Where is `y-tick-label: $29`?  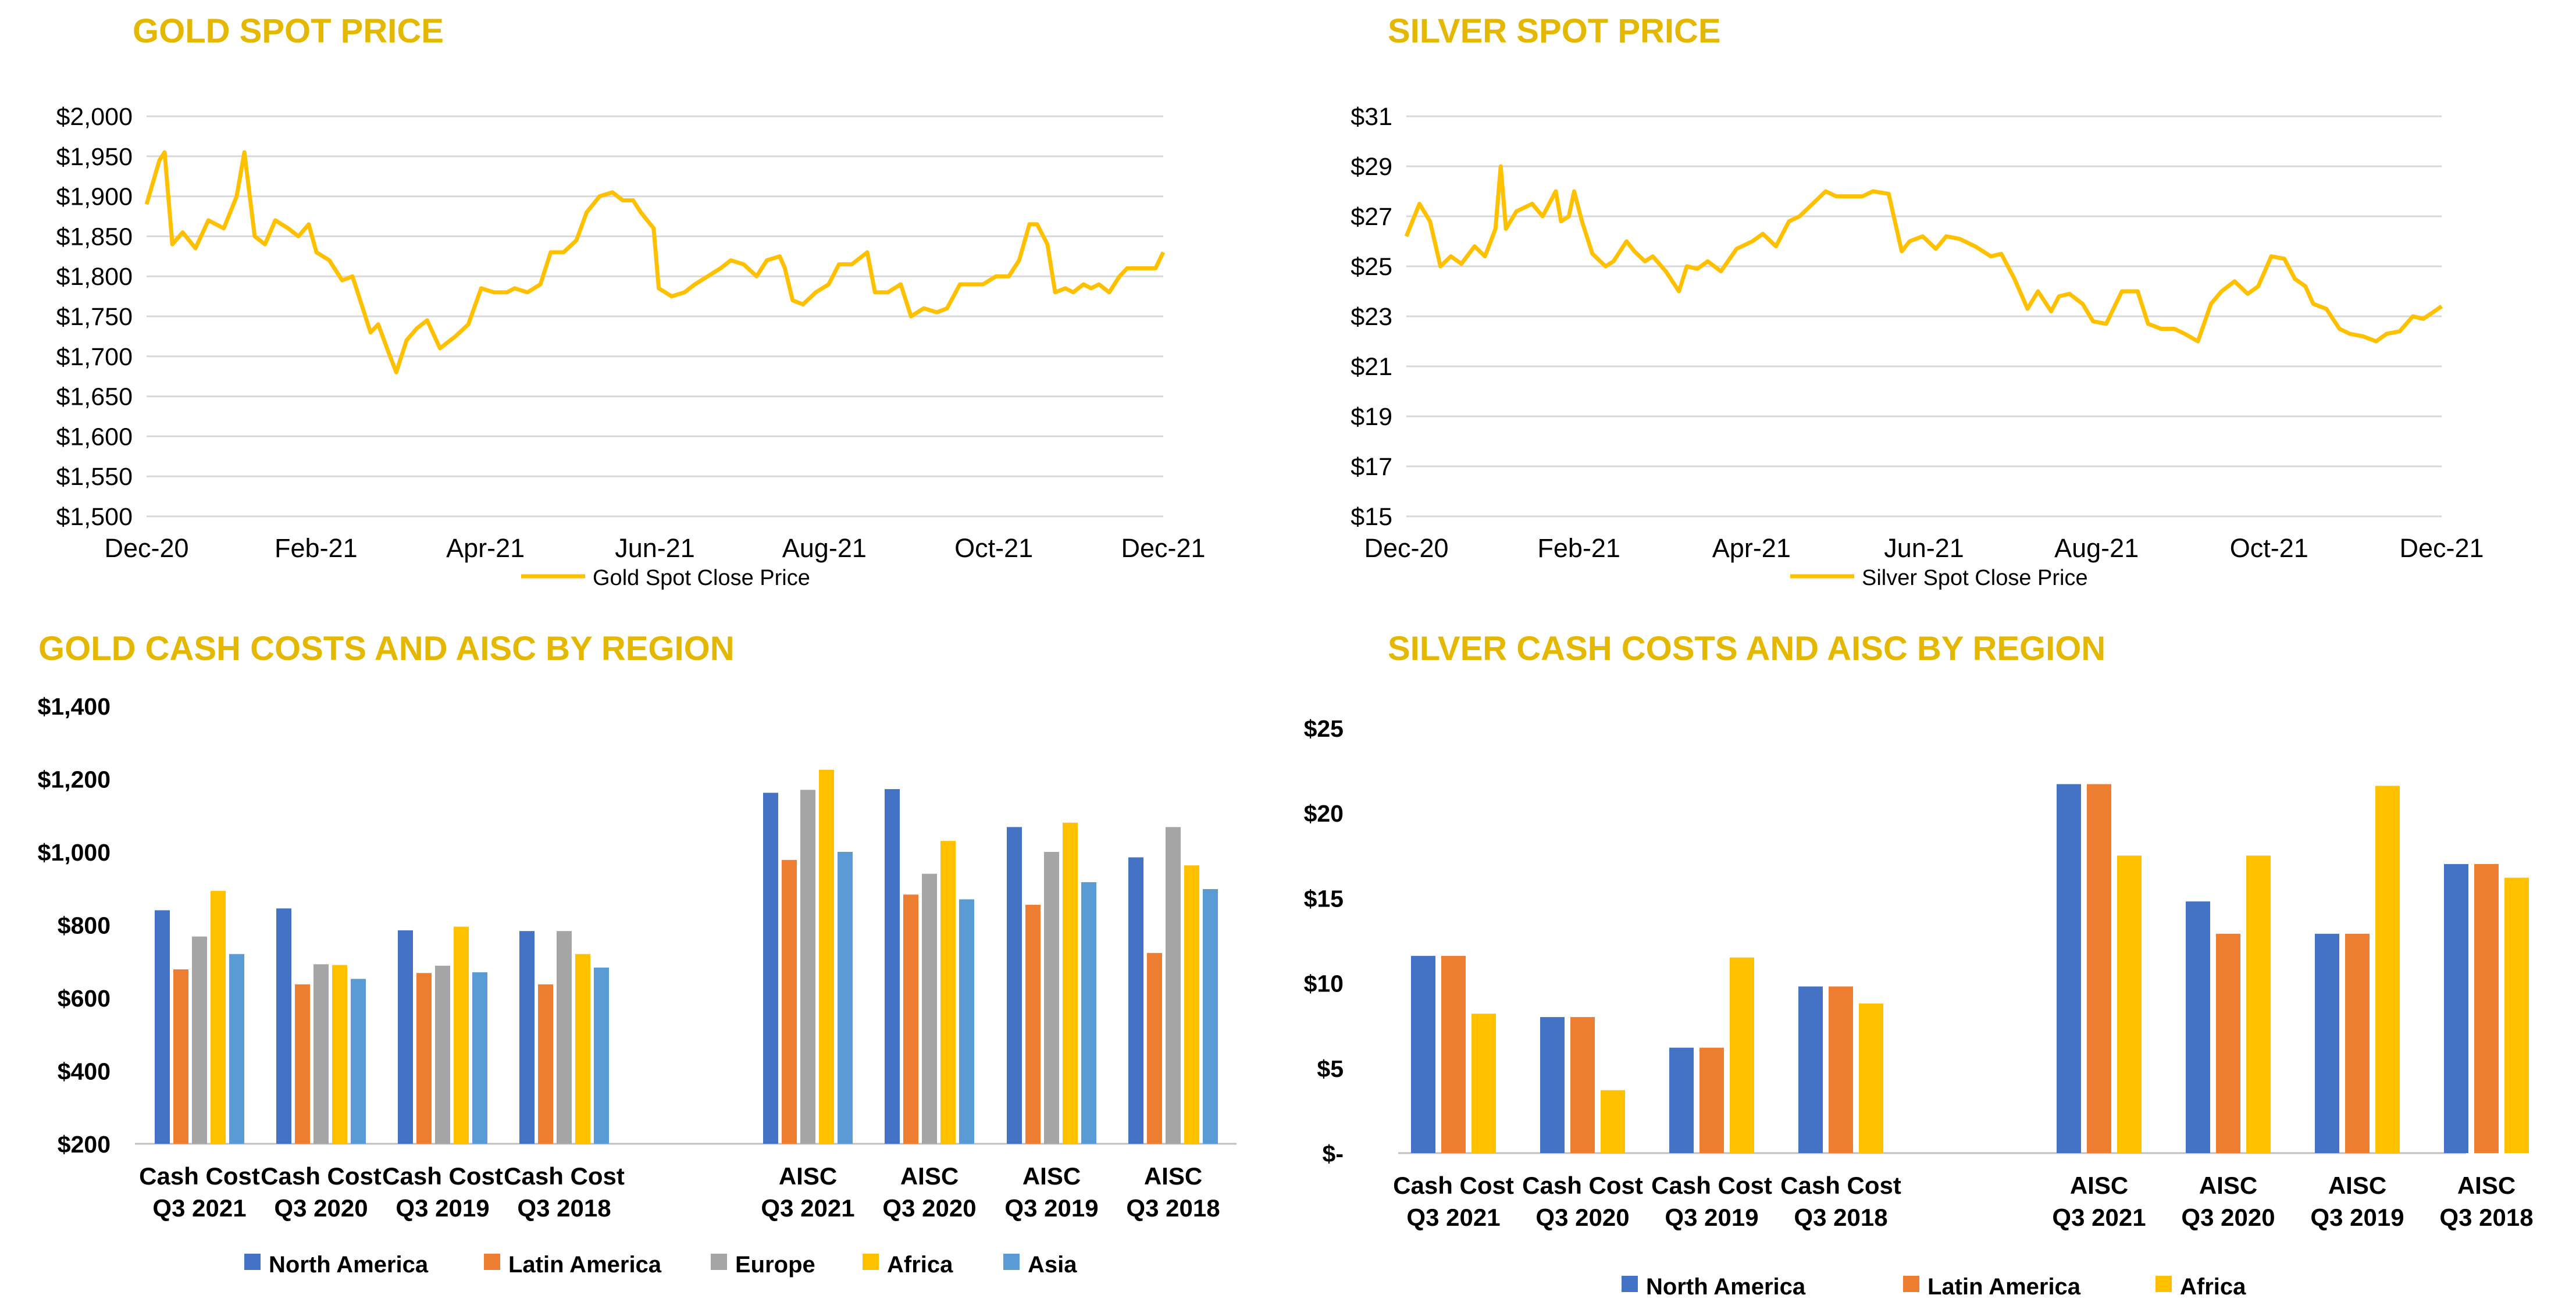 y-tick-label: $29 is located at coordinates (1371, 167).